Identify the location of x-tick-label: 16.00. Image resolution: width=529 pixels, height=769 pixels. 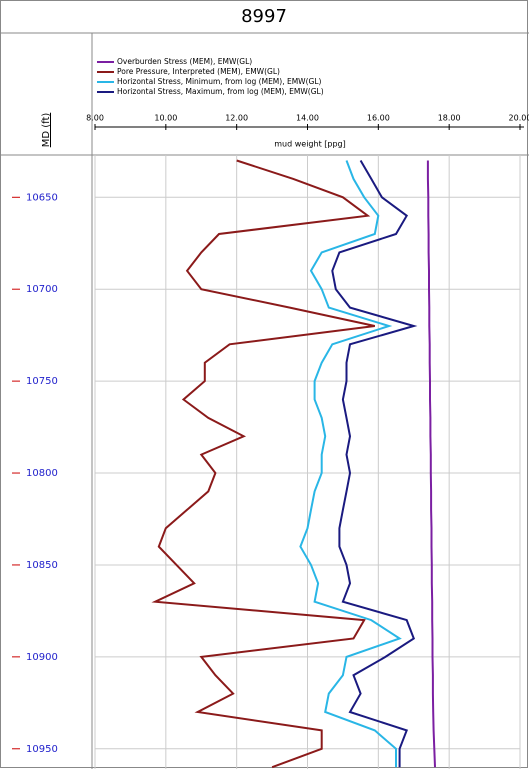
(378, 118).